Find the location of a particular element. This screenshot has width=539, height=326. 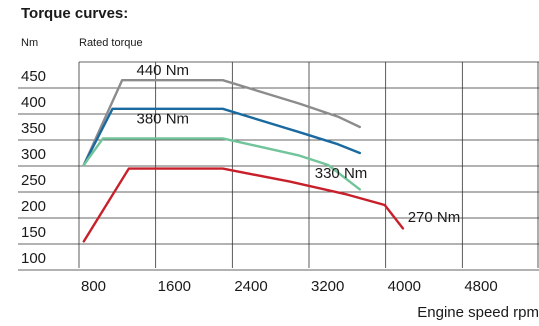

y-tick-label: 200 is located at coordinates (33, 206).